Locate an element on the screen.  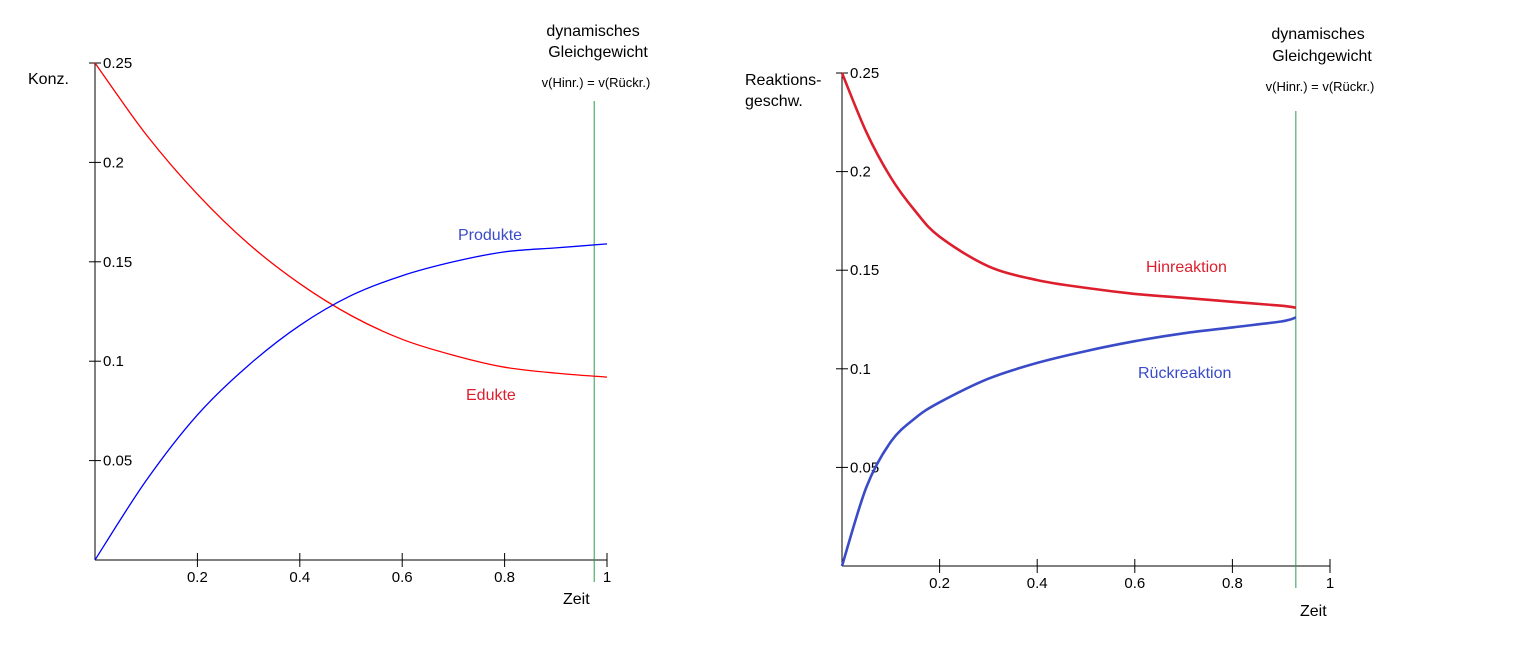
series-line-rueckreaktion is located at coordinates (1068, 441).